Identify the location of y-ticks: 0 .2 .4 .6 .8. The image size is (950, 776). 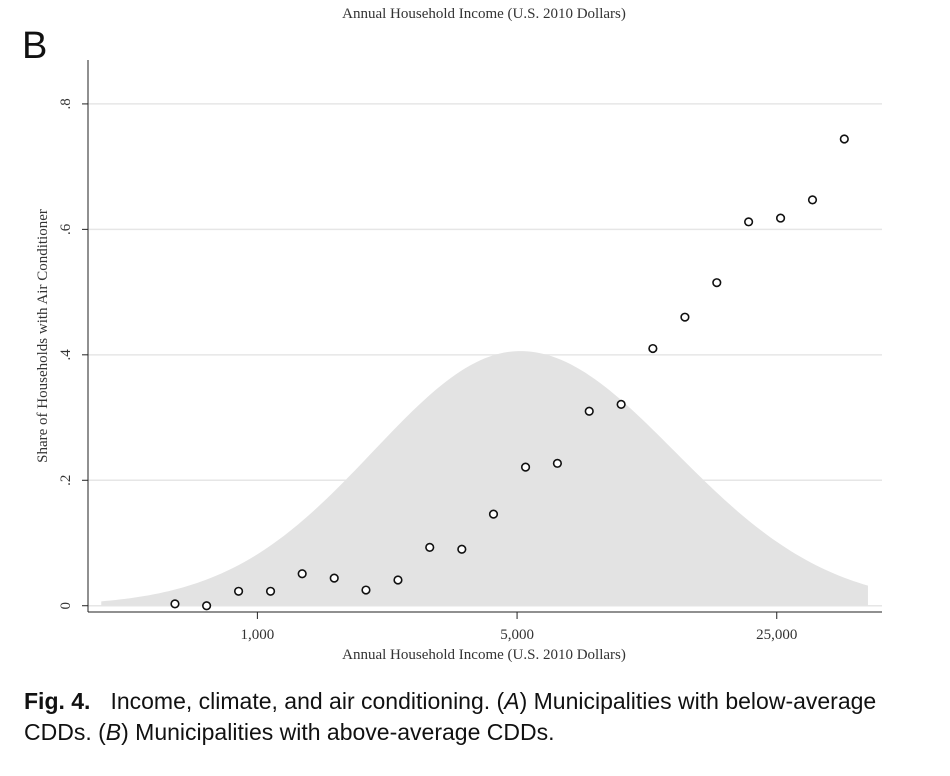
(73, 353).